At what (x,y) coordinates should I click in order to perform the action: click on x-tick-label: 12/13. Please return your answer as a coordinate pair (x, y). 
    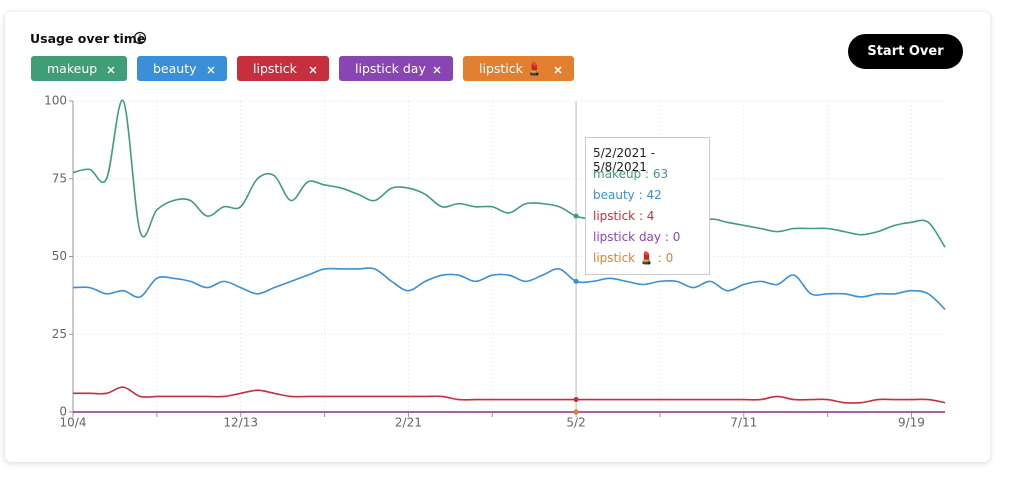
    Looking at the image, I should click on (240, 423).